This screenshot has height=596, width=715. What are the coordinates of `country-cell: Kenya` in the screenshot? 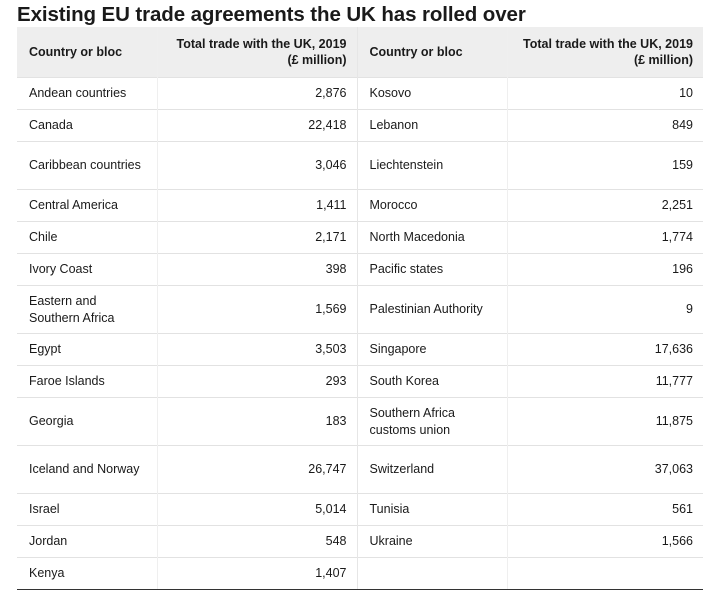 It's located at (87, 573).